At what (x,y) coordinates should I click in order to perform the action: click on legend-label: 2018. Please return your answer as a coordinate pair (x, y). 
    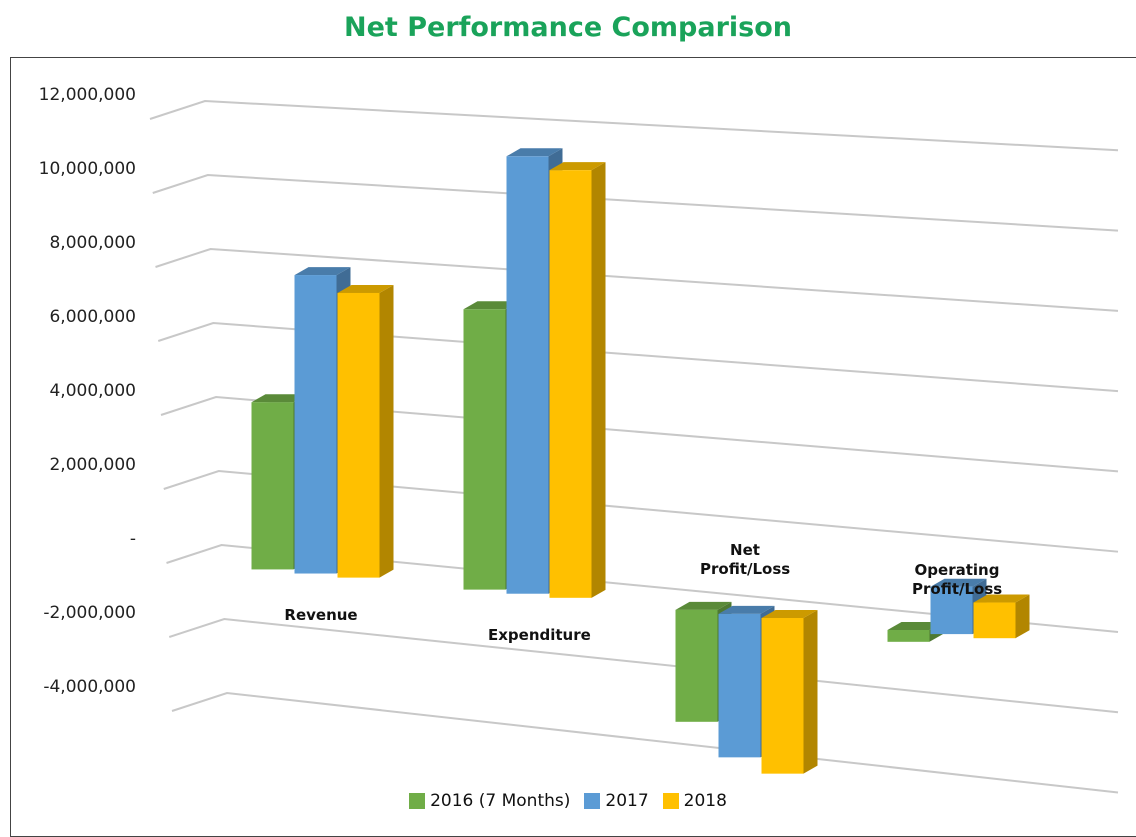
    Looking at the image, I should click on (705, 801).